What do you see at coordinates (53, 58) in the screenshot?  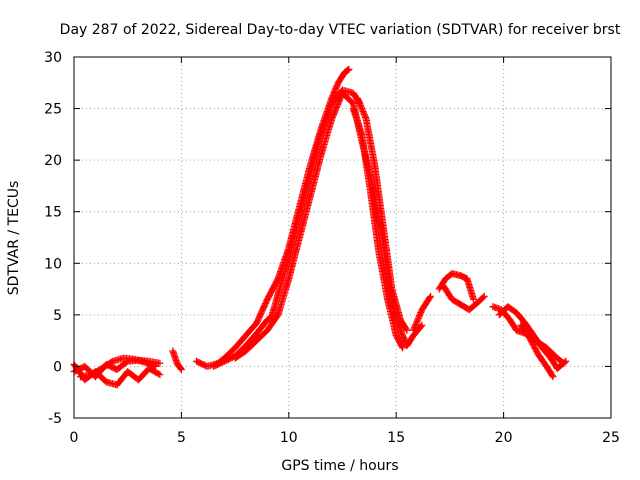 I see `y-tick-label: 30` at bounding box center [53, 58].